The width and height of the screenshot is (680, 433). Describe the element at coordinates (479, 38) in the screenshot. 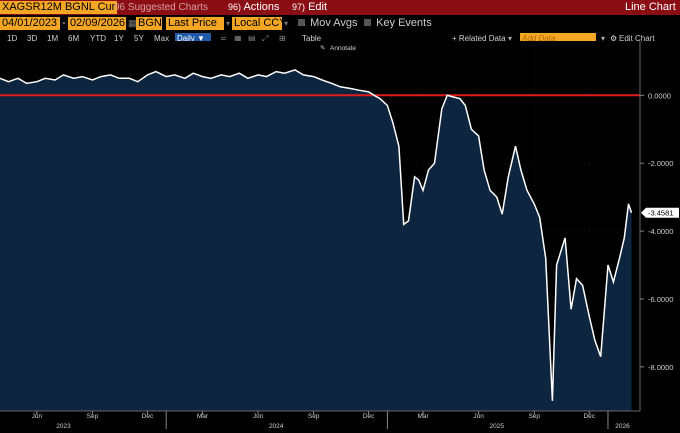

I see `related-data-button: + Related Data` at that location.